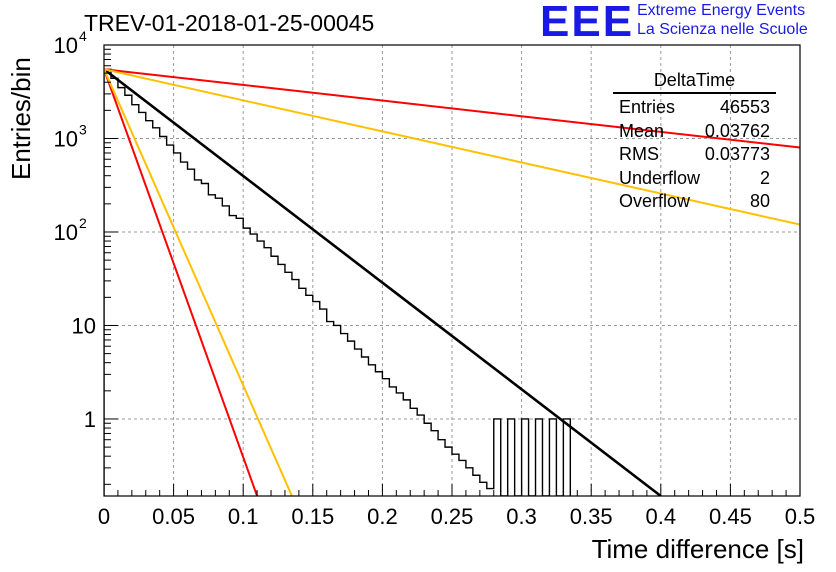 The width and height of the screenshot is (836, 572). I want to click on stats-value: 2, so click(764, 177).